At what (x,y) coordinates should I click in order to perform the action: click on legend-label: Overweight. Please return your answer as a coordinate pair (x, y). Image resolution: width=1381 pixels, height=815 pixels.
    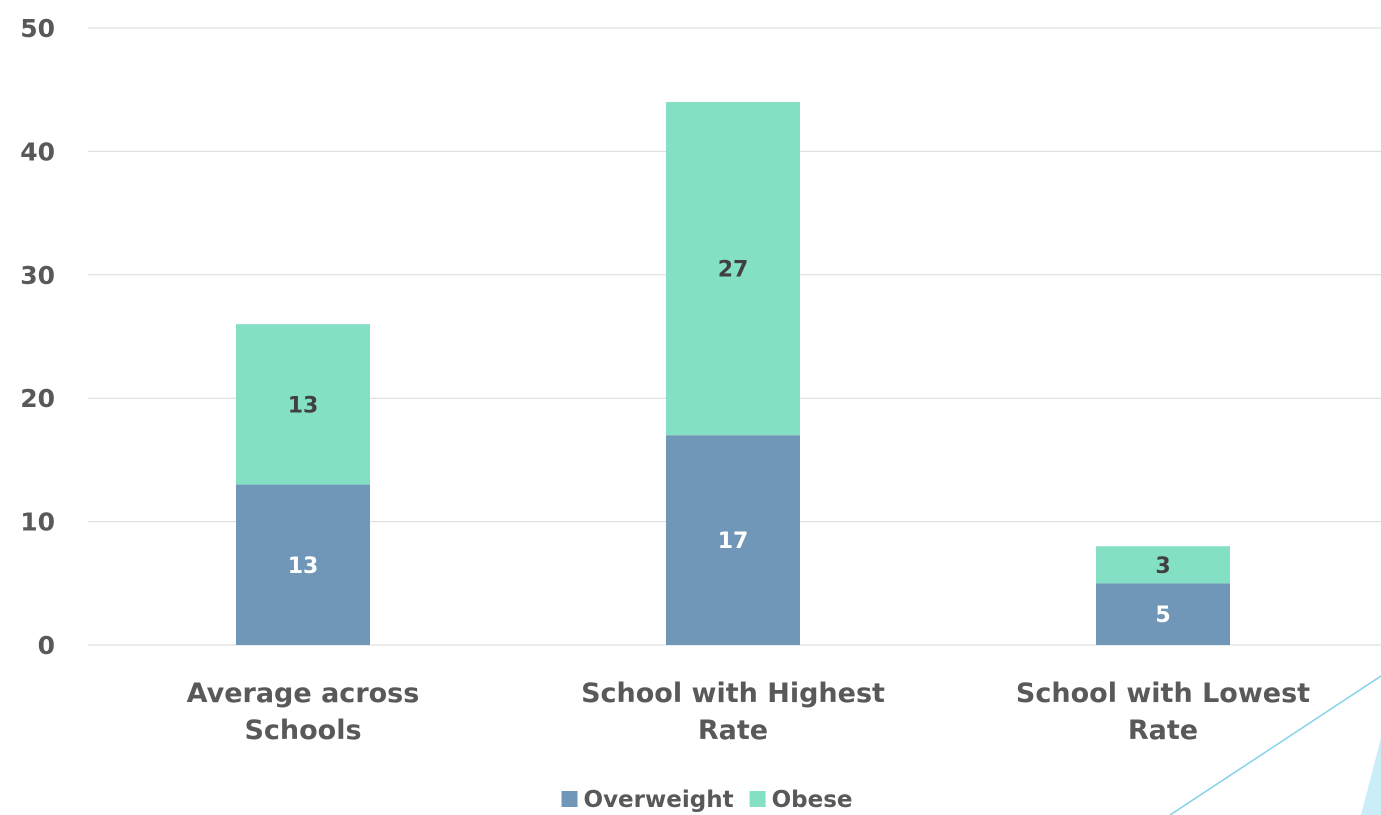
    Looking at the image, I should click on (659, 800).